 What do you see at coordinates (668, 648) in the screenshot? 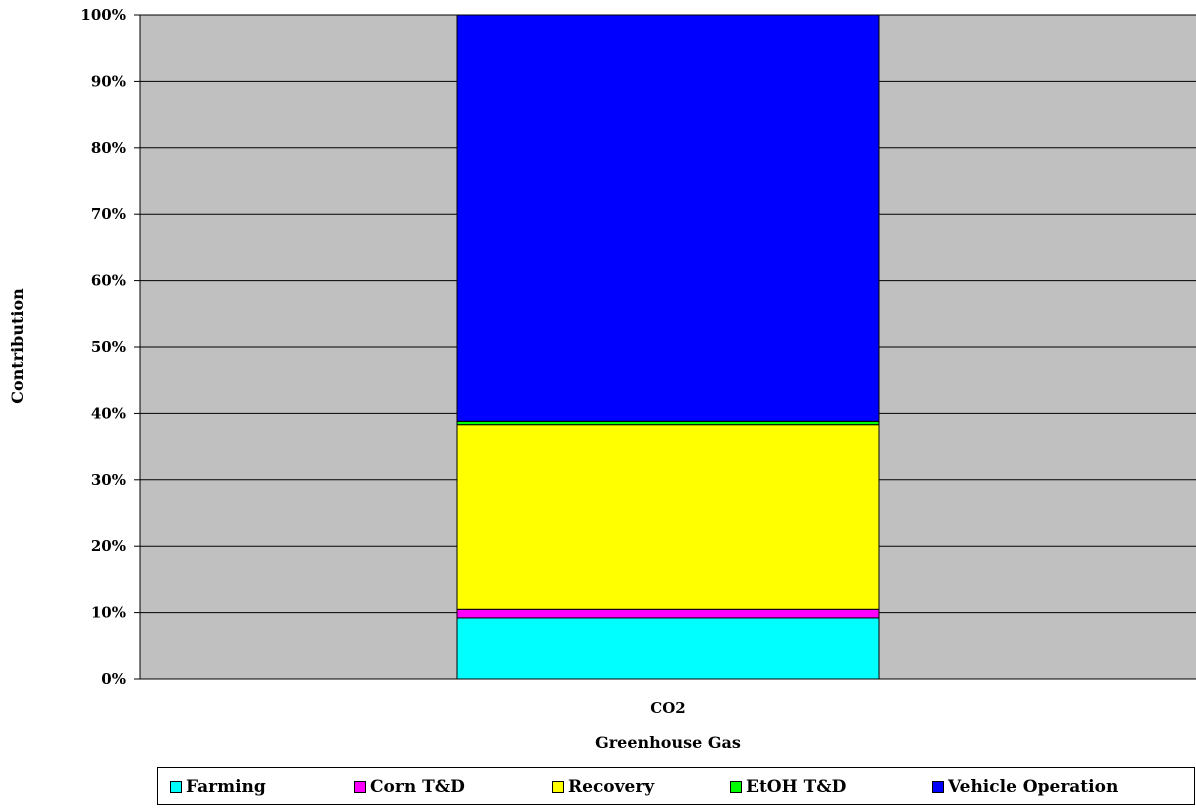
I see `bar-segment-farming` at bounding box center [668, 648].